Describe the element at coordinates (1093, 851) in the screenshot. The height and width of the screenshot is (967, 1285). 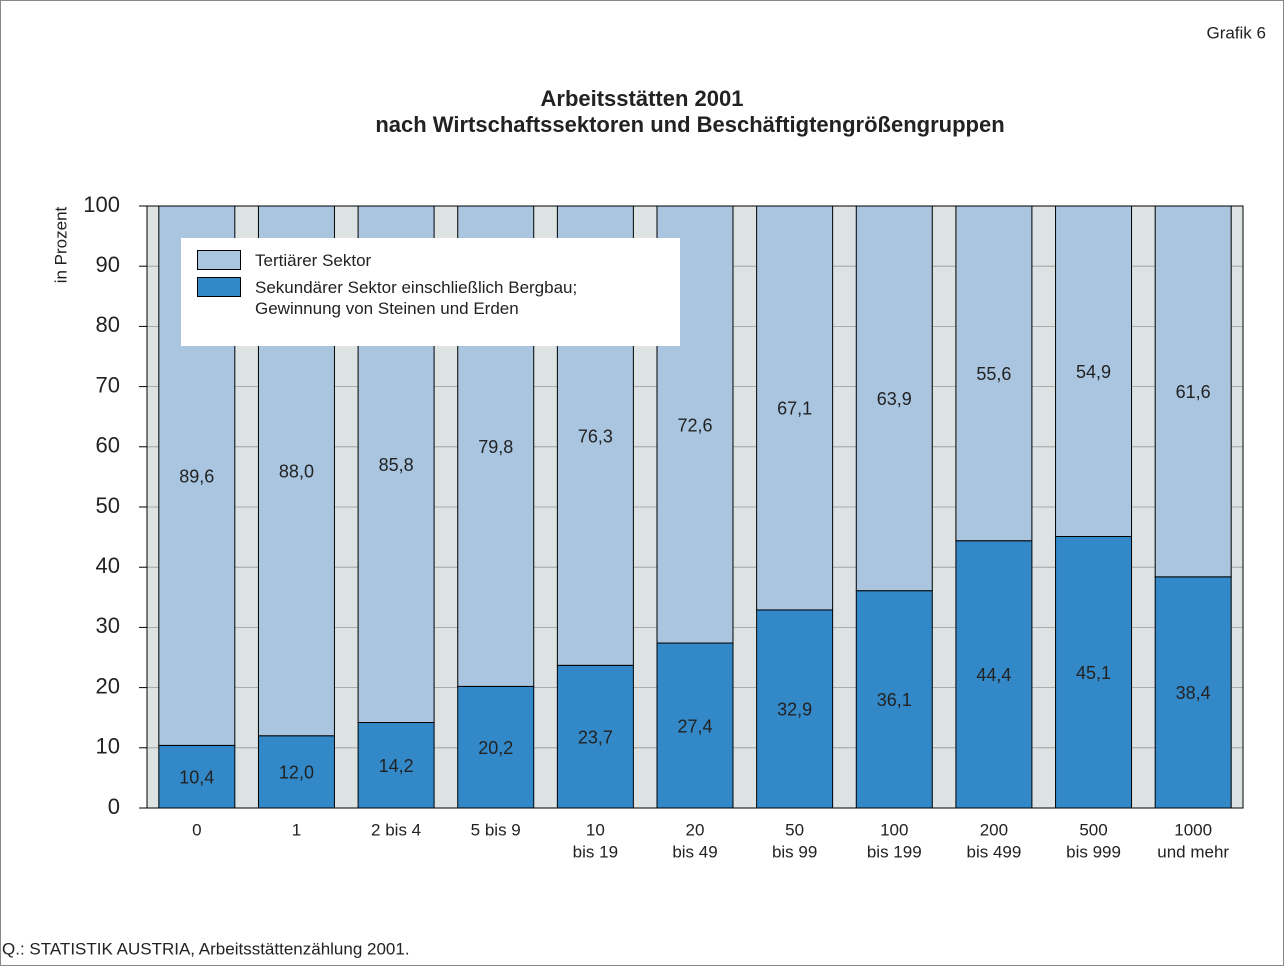
I see `x-tick-label: bis 999` at that location.